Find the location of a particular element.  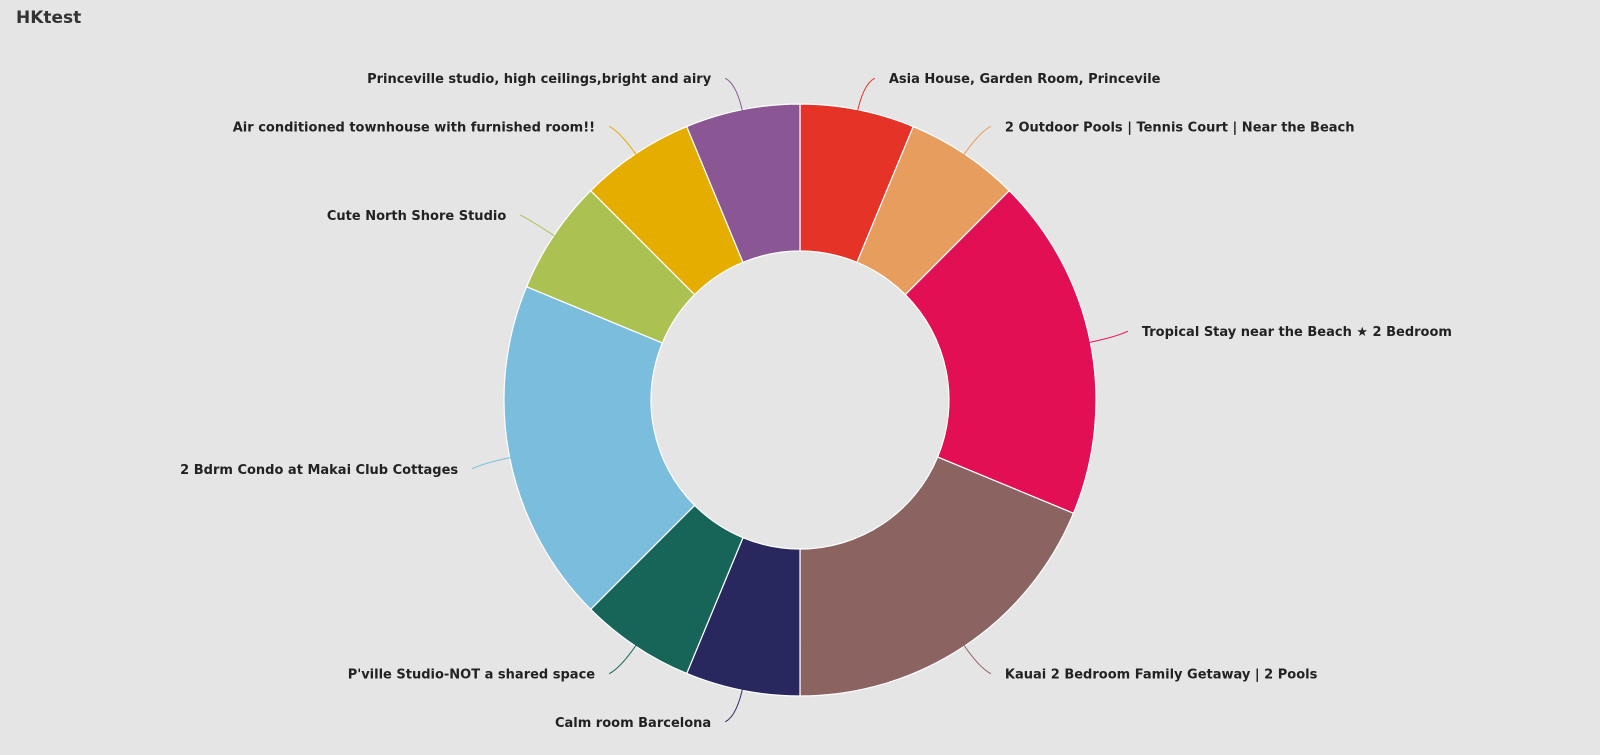

label-tropical-stay-near-the-beach-2-bedroom: Tropical Stay near the Beach ★ 2 Bedroom is located at coordinates (1297, 332).